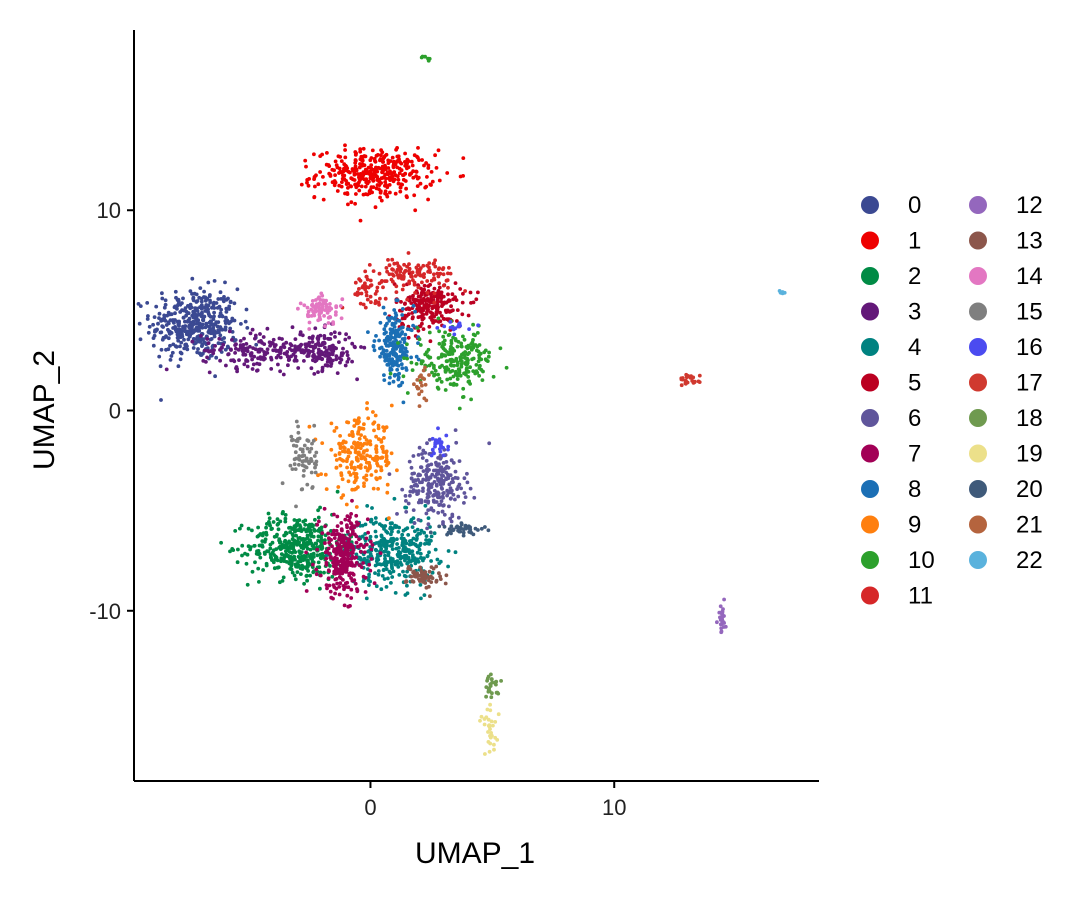 The height and width of the screenshot is (900, 1080). I want to click on legend-item-3: 3, so click(891, 312).